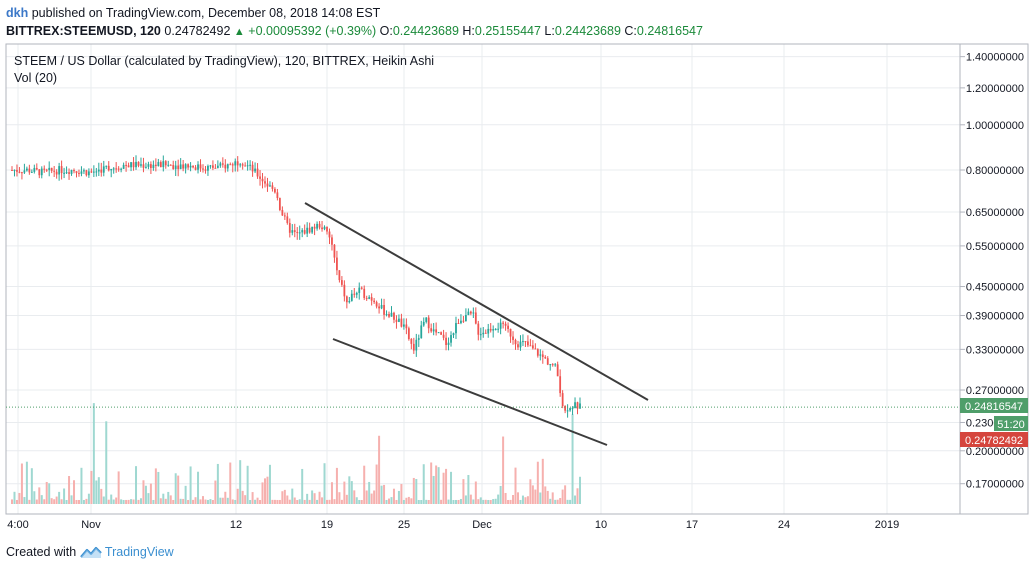  Describe the element at coordinates (476, 301) in the screenshot. I see `upper-trendline` at that location.